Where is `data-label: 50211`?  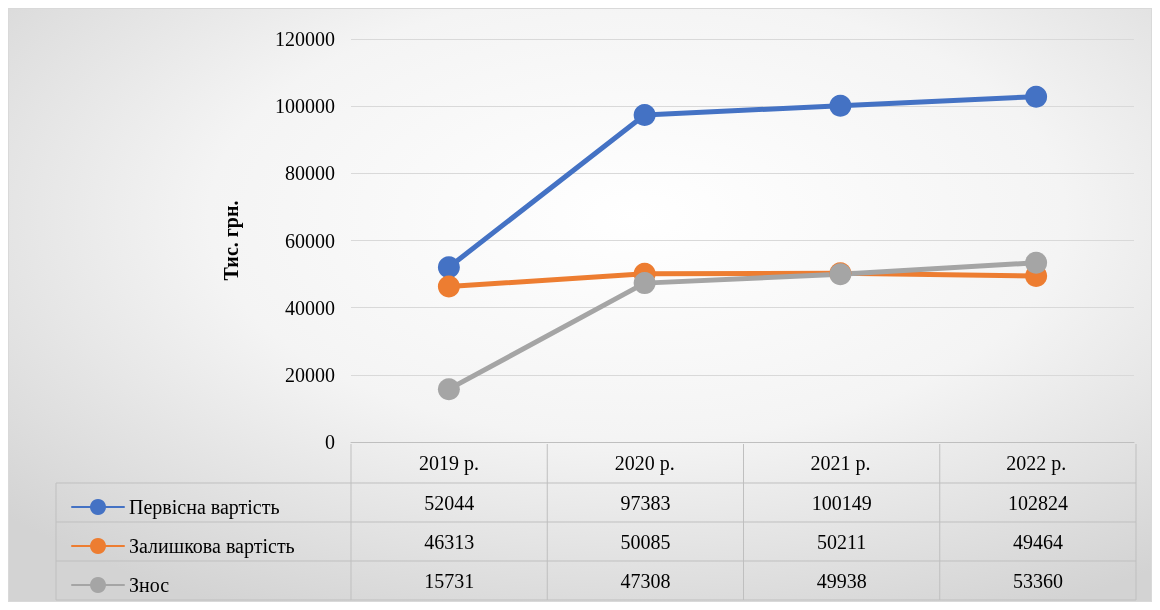
data-label: 50211 is located at coordinates (841, 541).